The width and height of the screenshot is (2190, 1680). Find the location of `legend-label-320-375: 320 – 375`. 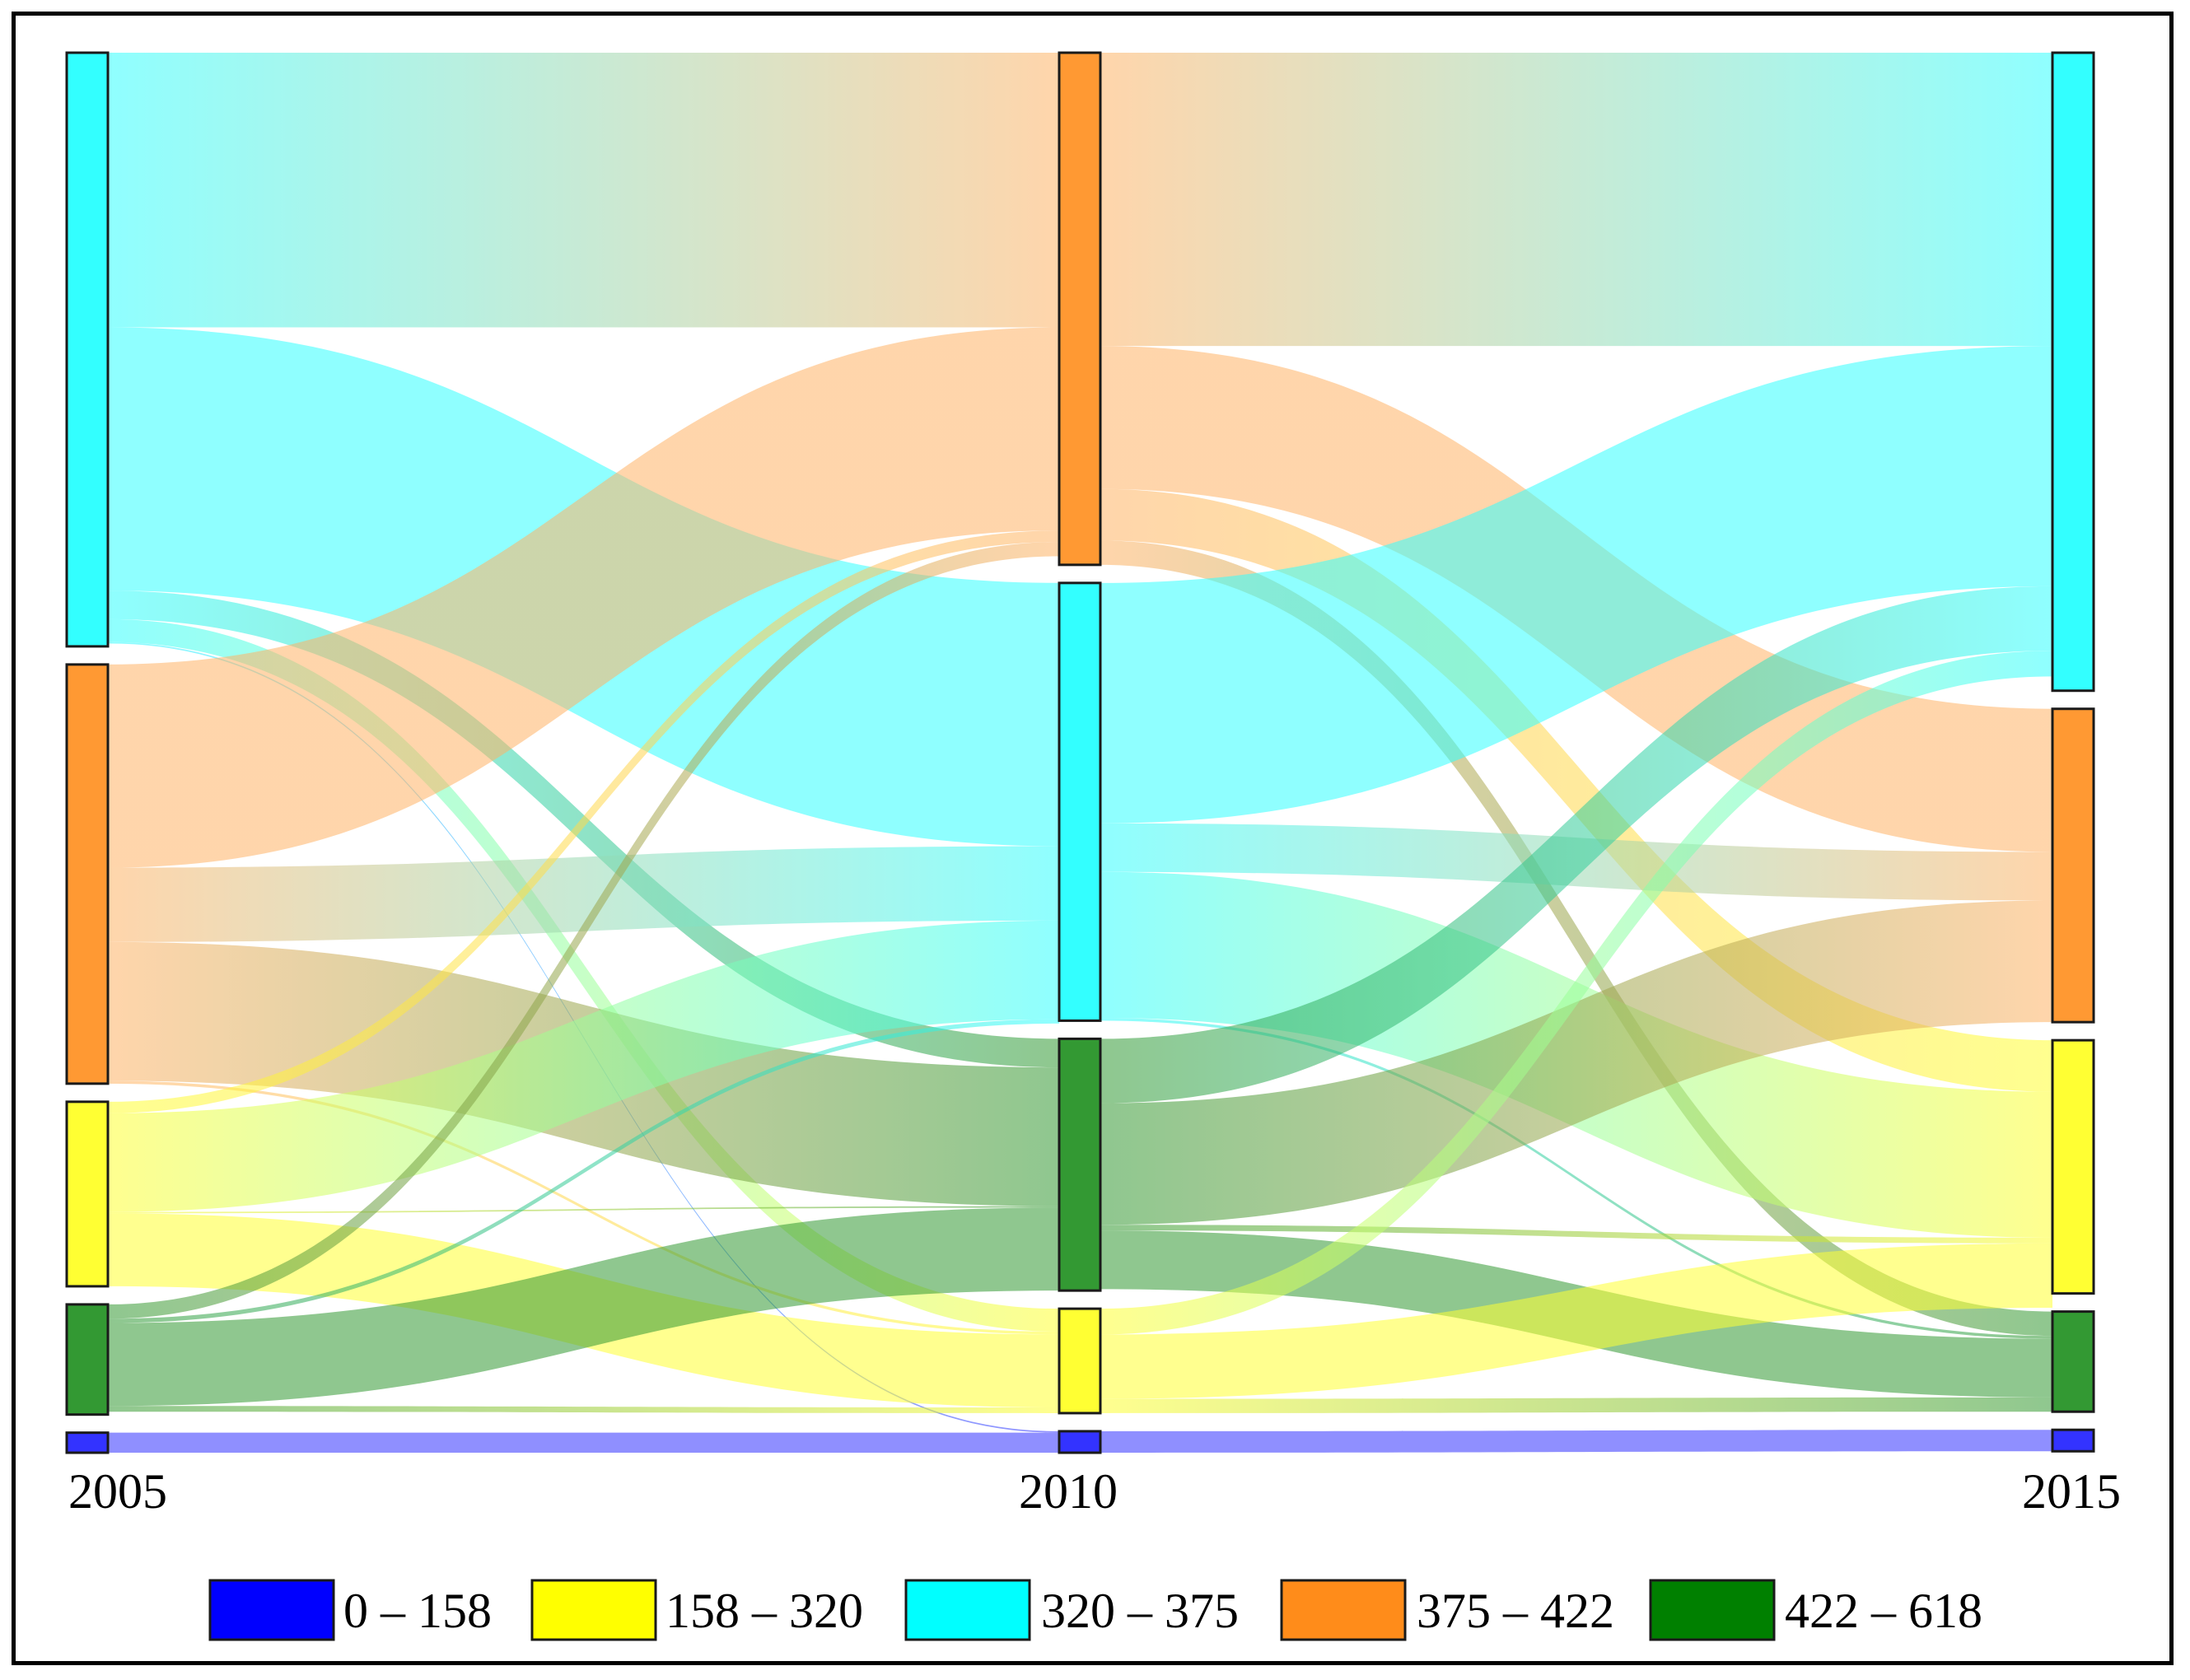

legend-label-320-375: 320 – 375 is located at coordinates (1140, 1611).